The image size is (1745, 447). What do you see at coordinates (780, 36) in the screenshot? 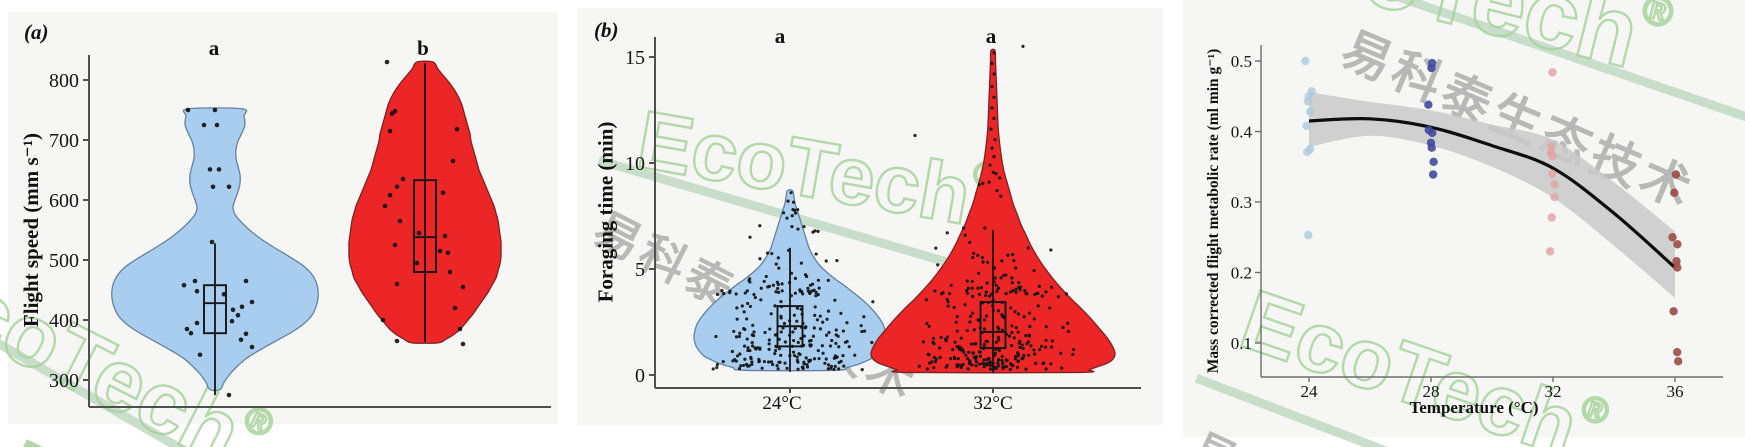
I see `sig-letter-b1: a` at bounding box center [780, 36].